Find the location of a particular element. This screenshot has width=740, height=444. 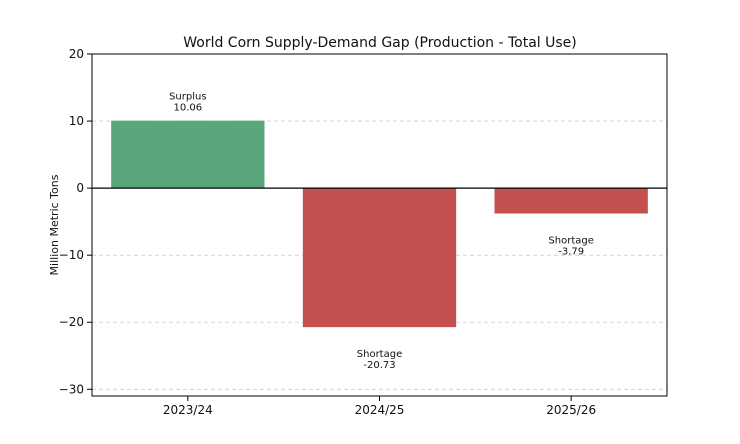

annotation-value: -3.79 is located at coordinates (571, 252).